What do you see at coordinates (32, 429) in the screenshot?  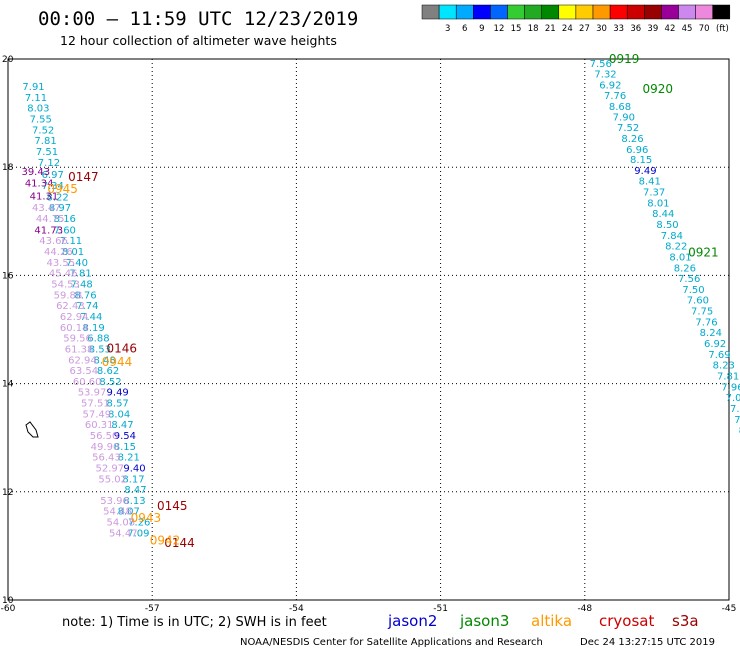 I see `island-outline` at bounding box center [32, 429].